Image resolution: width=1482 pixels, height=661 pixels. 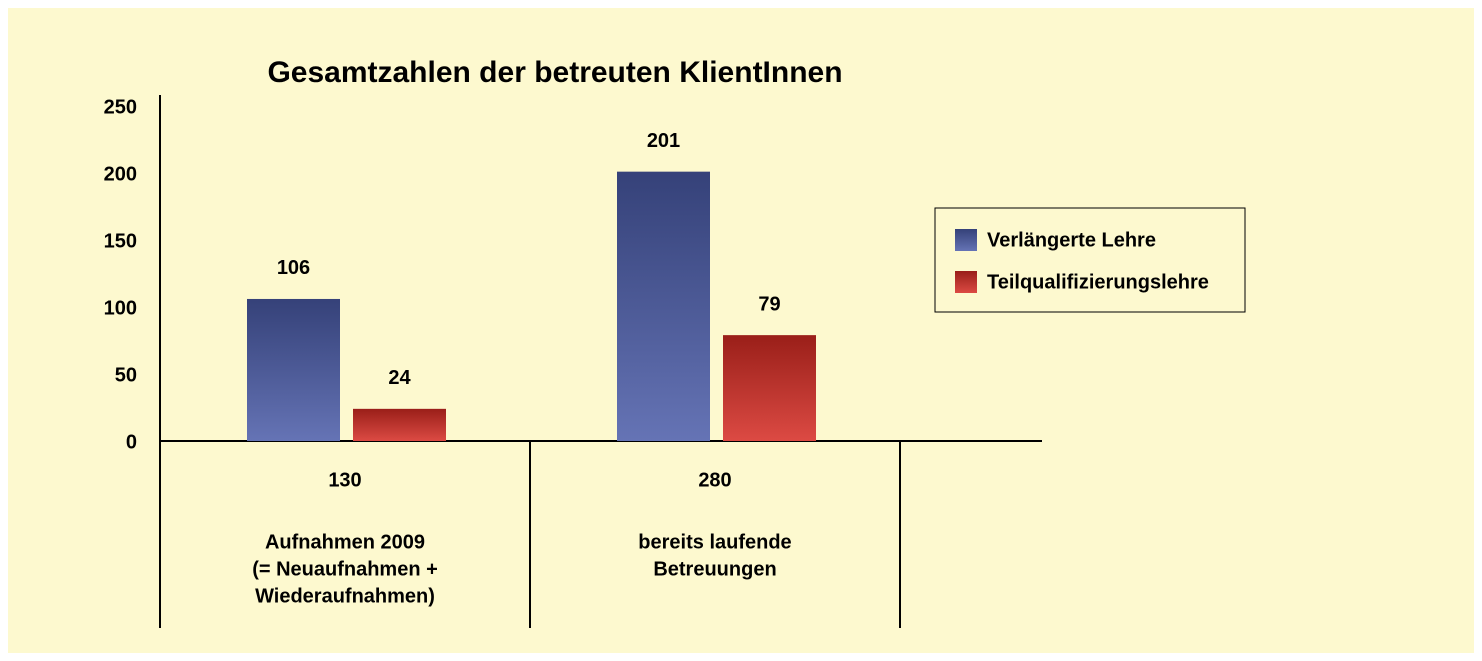 I want to click on total-label: 130, so click(x=344, y=480).